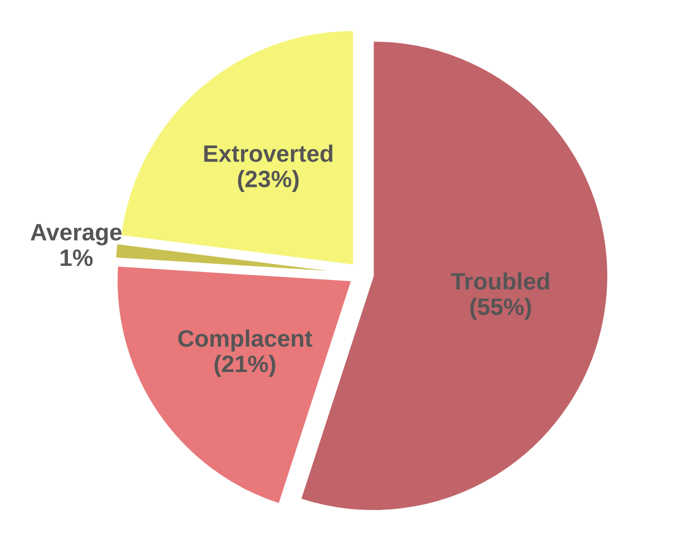 Image resolution: width=676 pixels, height=548 pixels. What do you see at coordinates (500, 281) in the screenshot?
I see `slice-label: Troubled` at bounding box center [500, 281].